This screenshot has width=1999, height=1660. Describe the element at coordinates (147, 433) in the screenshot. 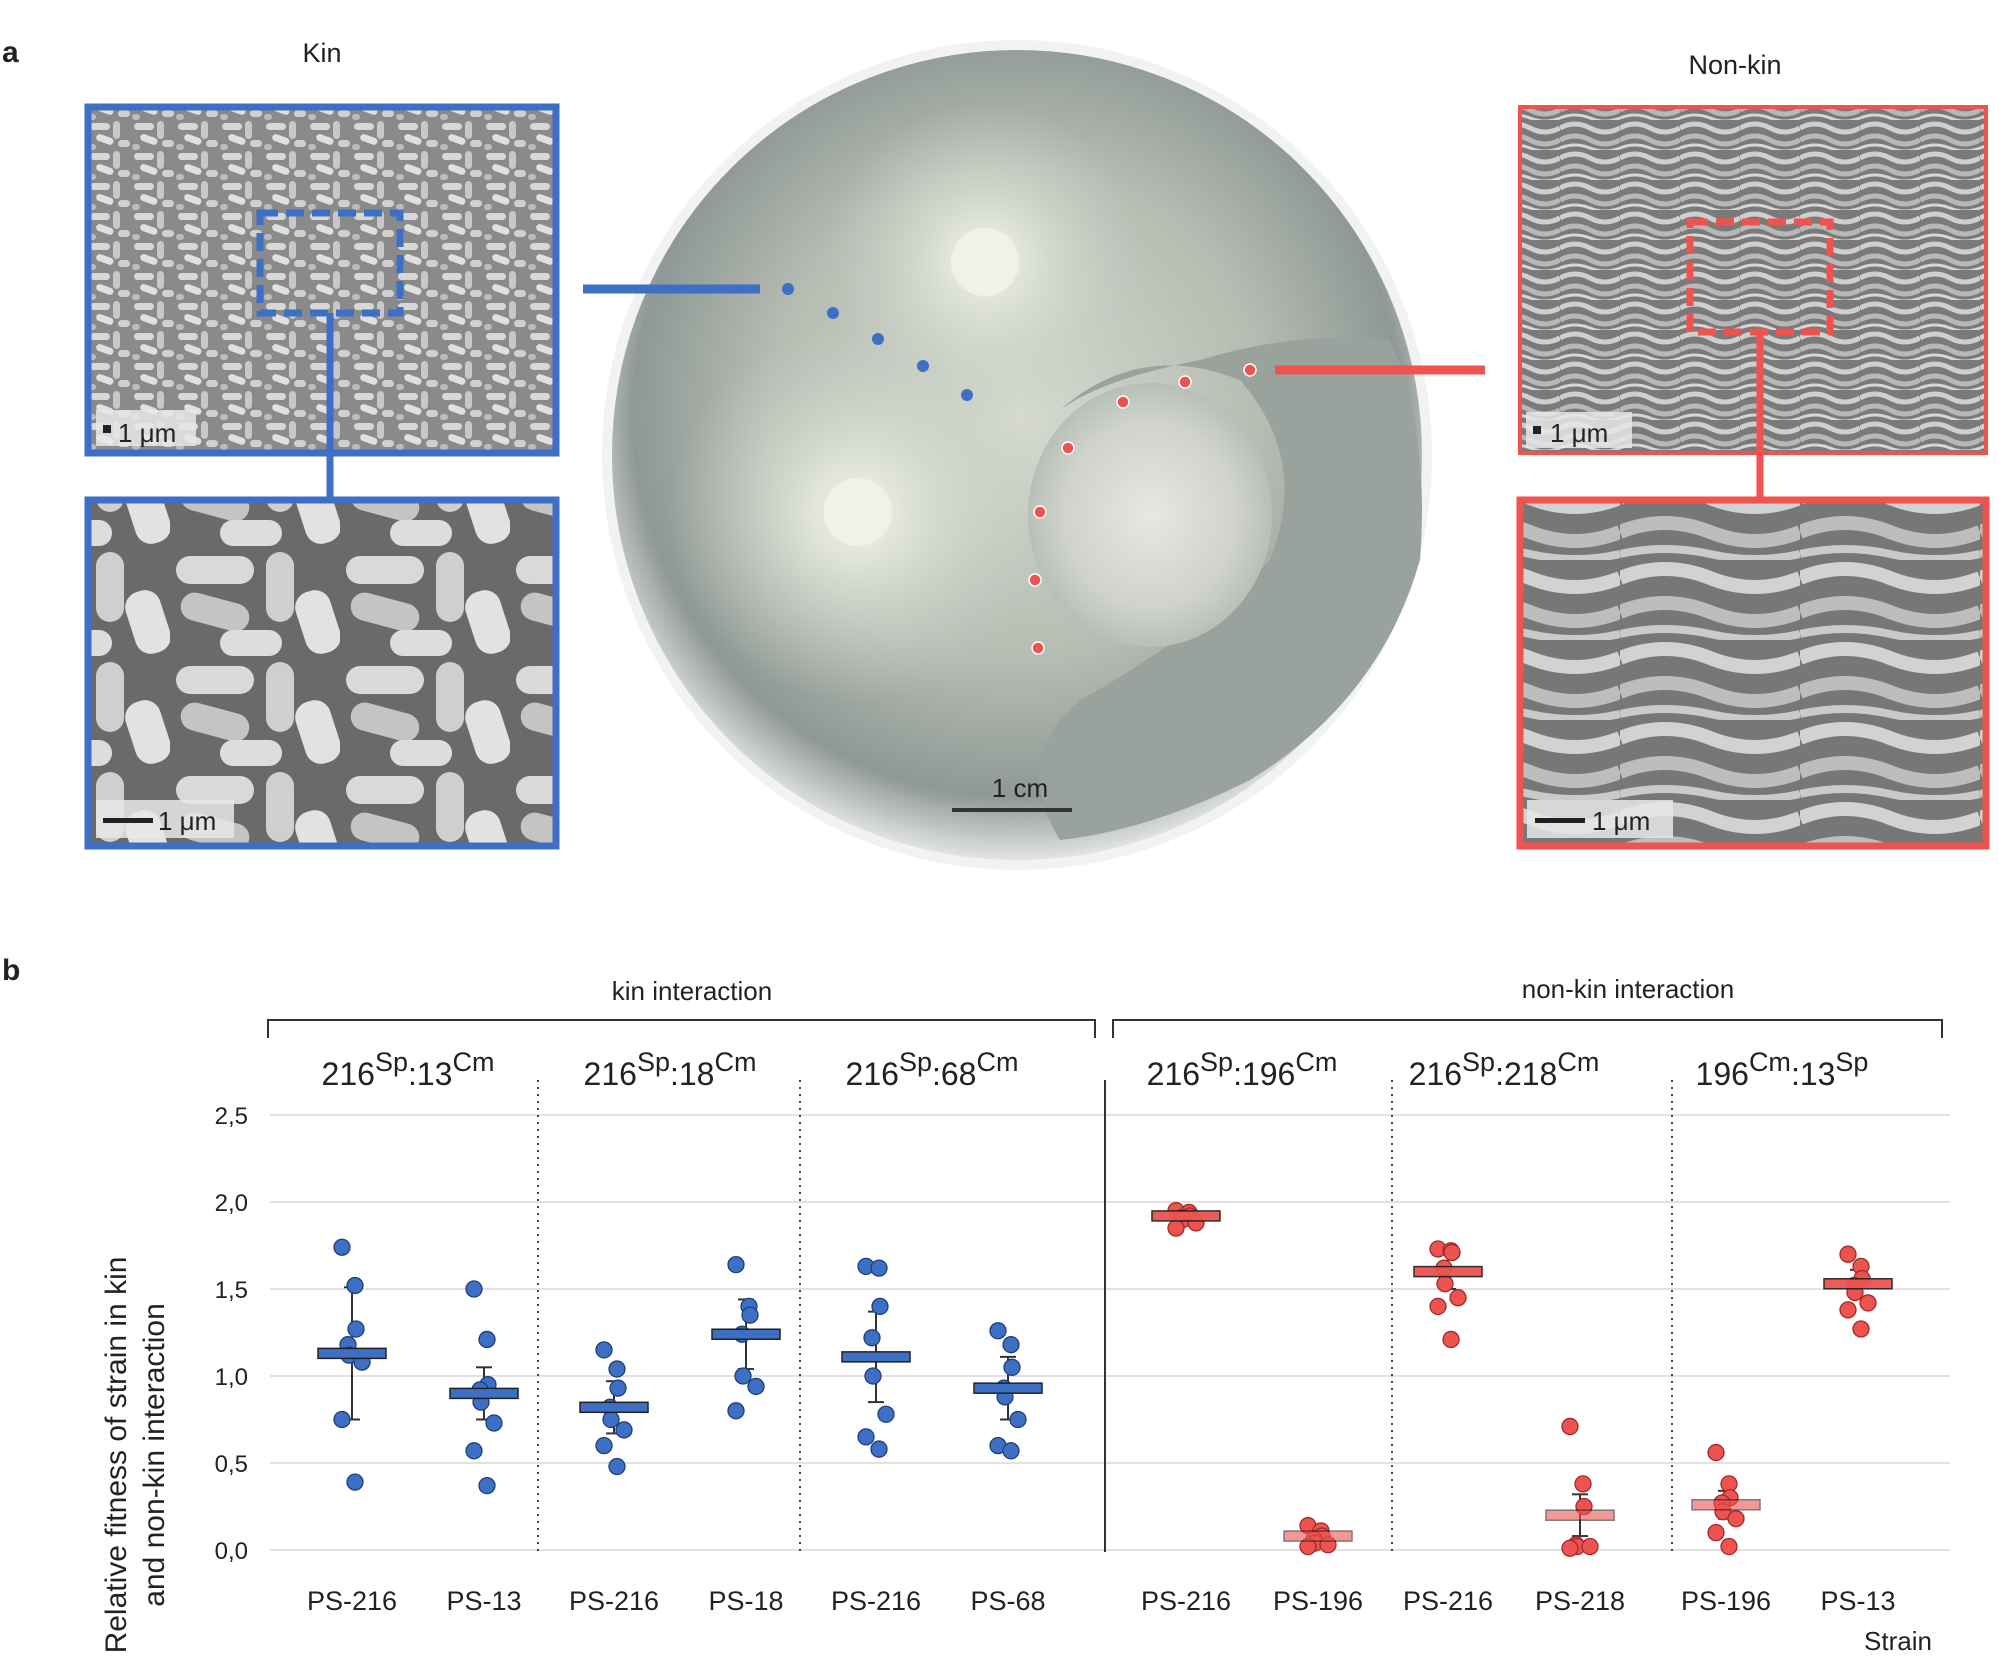

I see `kin-top-scale: 1 μm` at that location.